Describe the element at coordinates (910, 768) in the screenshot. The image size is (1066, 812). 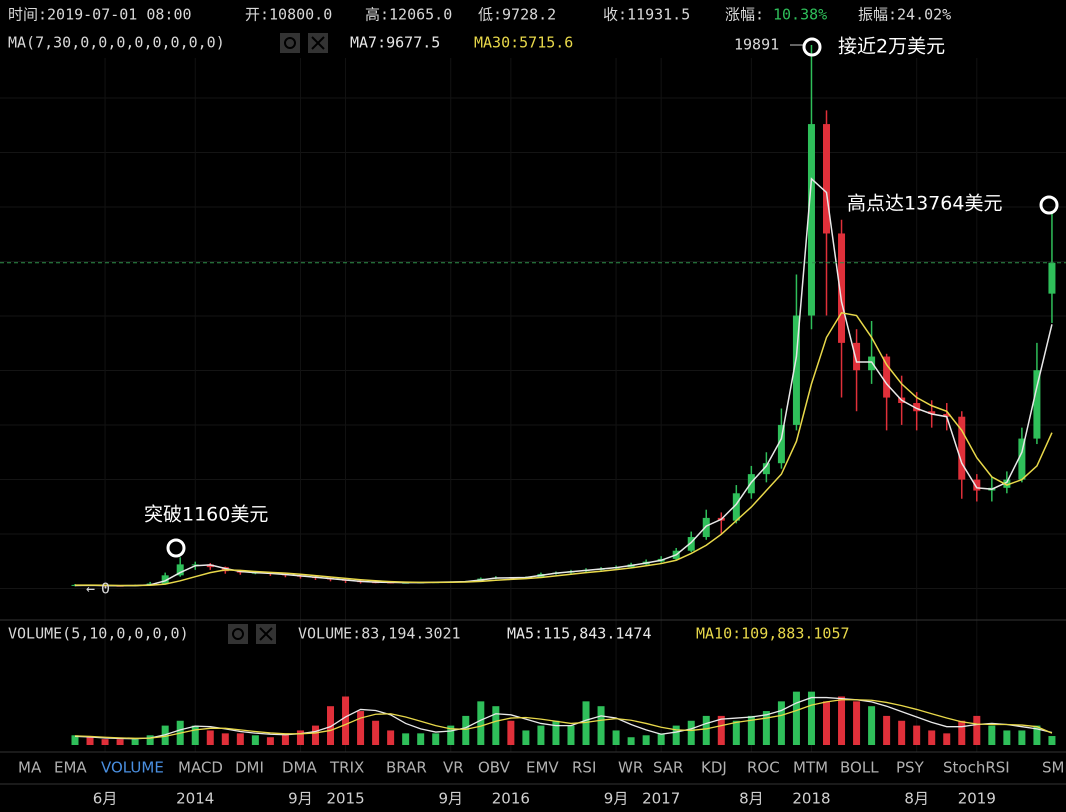
I see `indicator-tab: PSY` at that location.